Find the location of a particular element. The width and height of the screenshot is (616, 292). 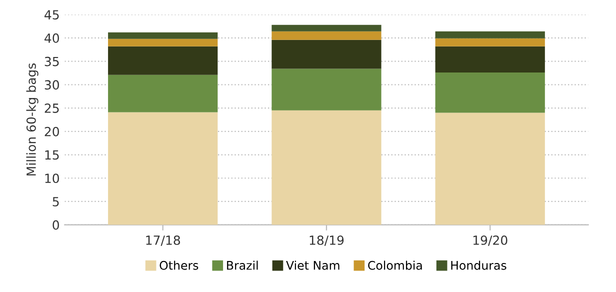

x-tick-label: 18/19 is located at coordinates (327, 240).